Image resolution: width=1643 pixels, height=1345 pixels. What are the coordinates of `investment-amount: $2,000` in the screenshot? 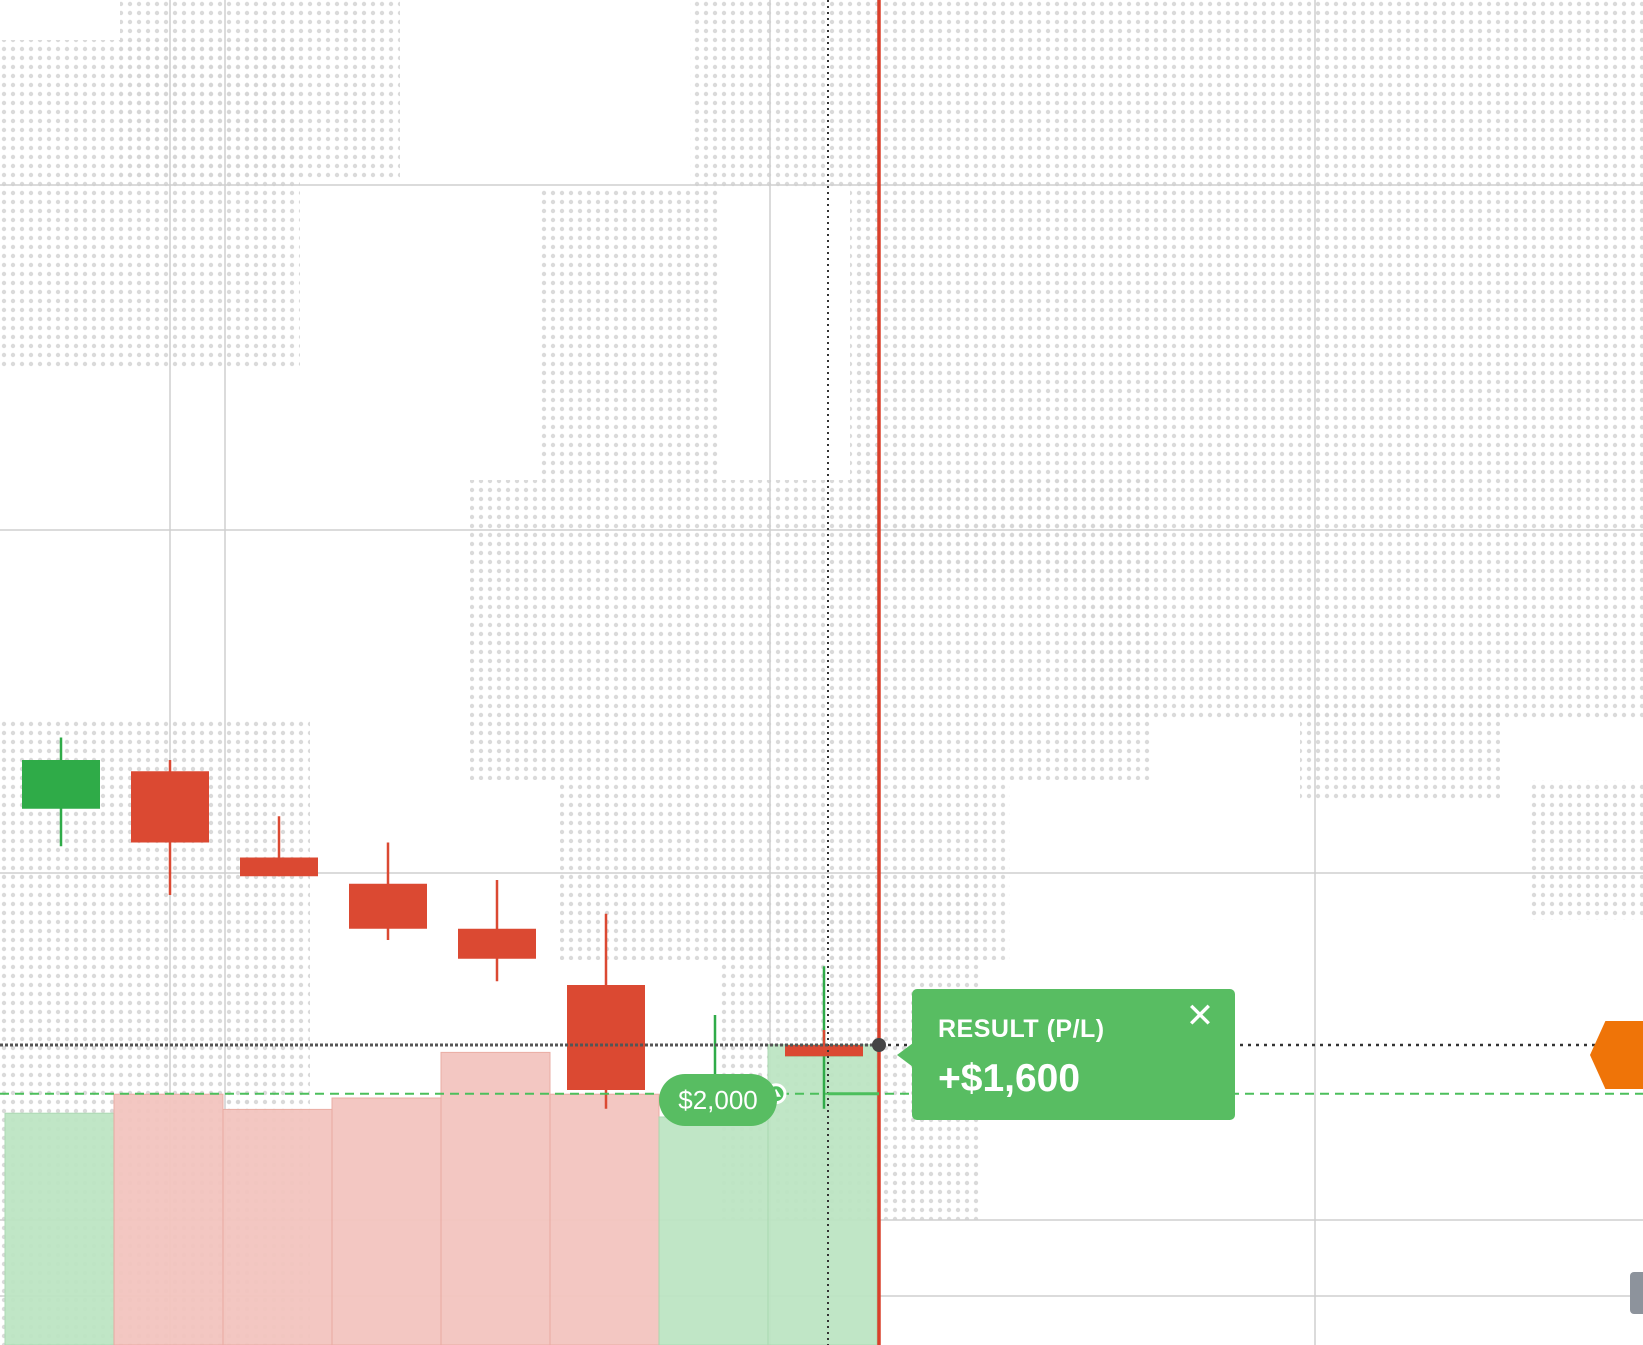 It's located at (718, 1100).